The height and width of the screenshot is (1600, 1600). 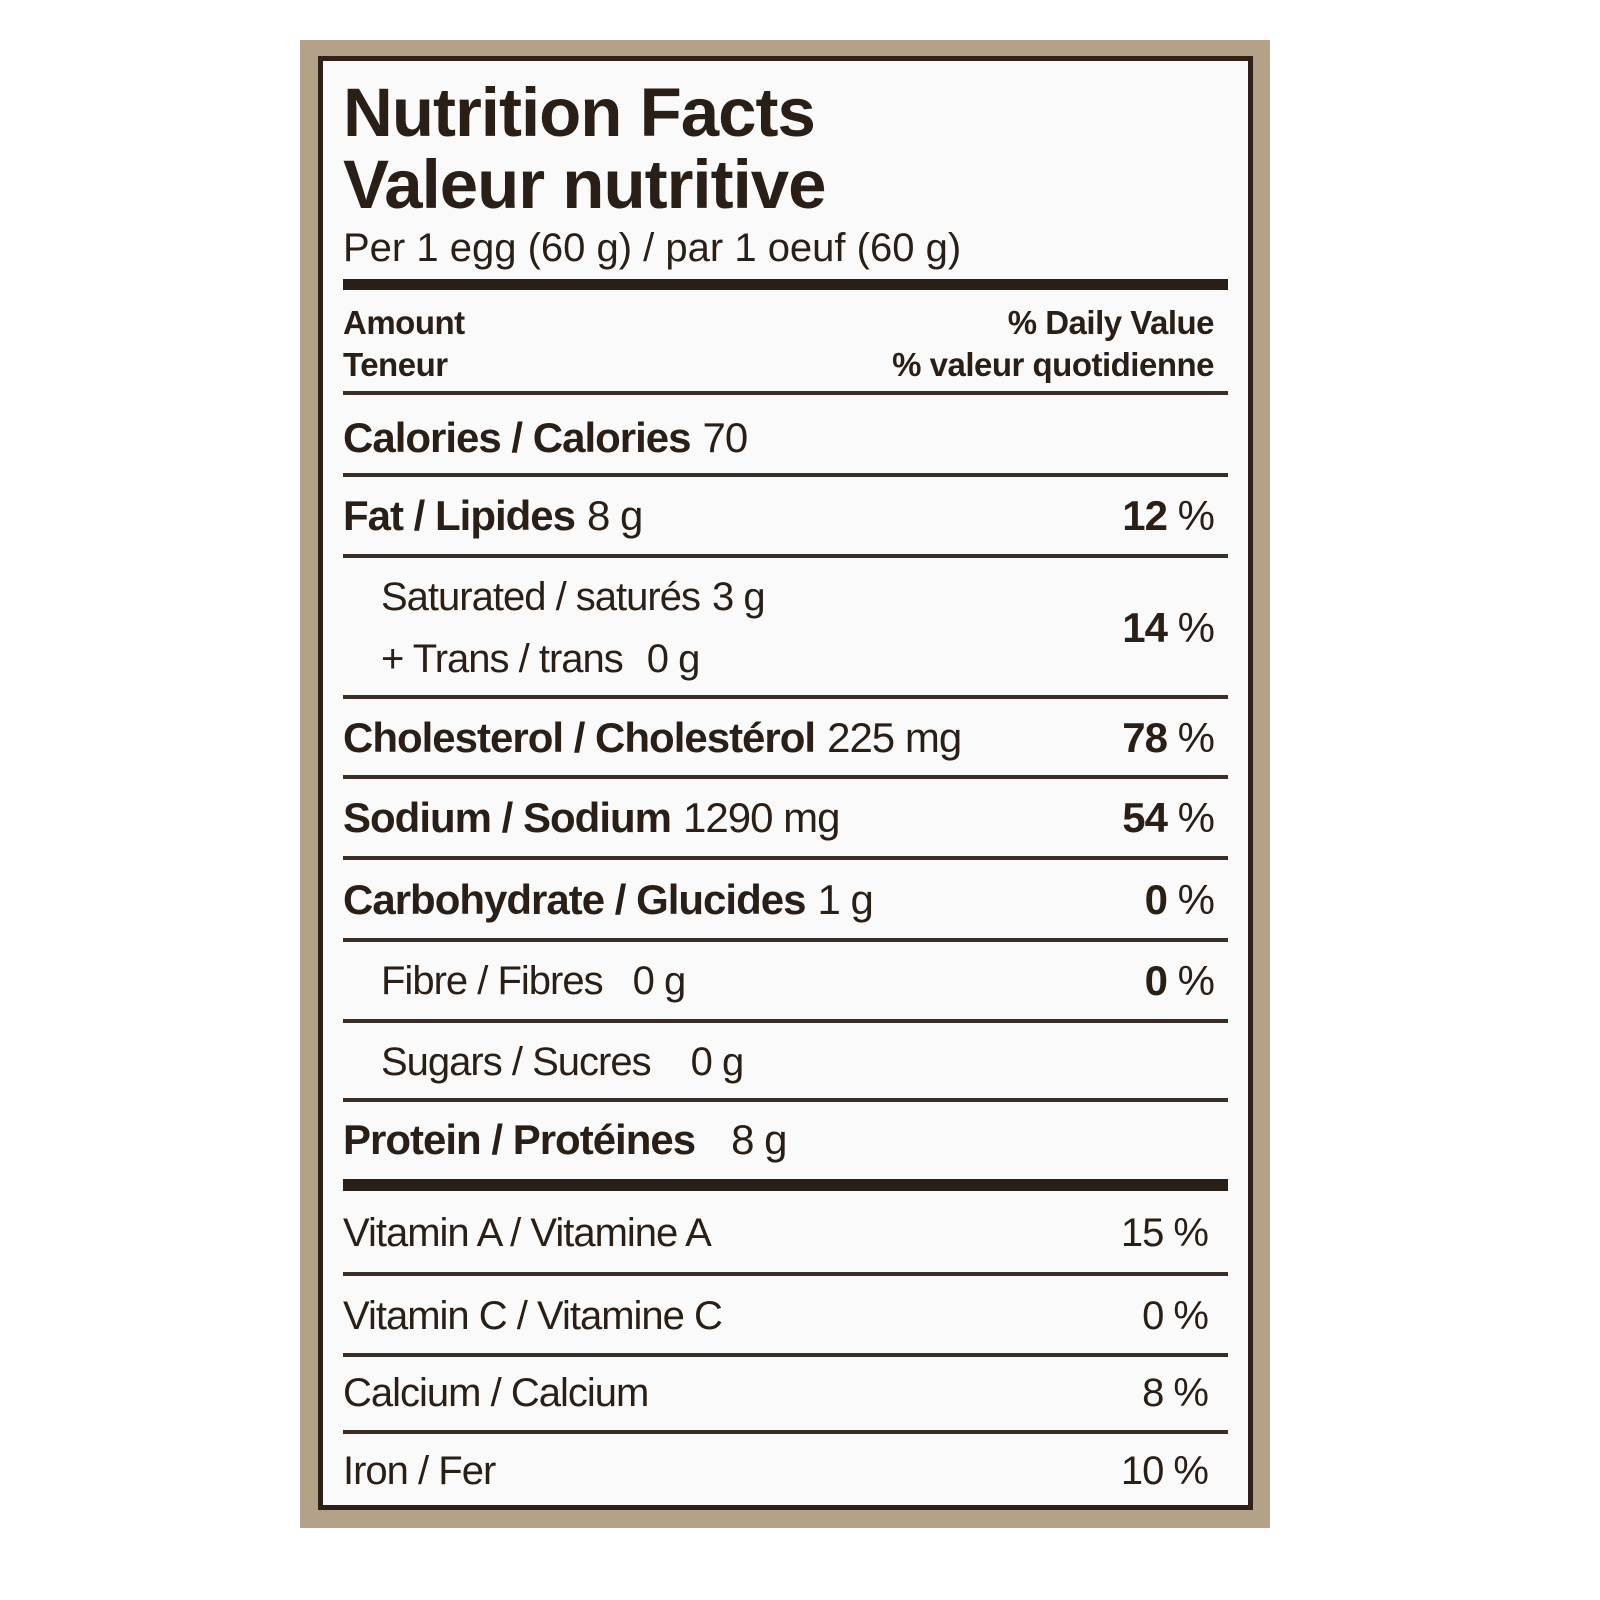 What do you see at coordinates (507, 817) in the screenshot?
I see `sodium-label: Sodium / Sodium` at bounding box center [507, 817].